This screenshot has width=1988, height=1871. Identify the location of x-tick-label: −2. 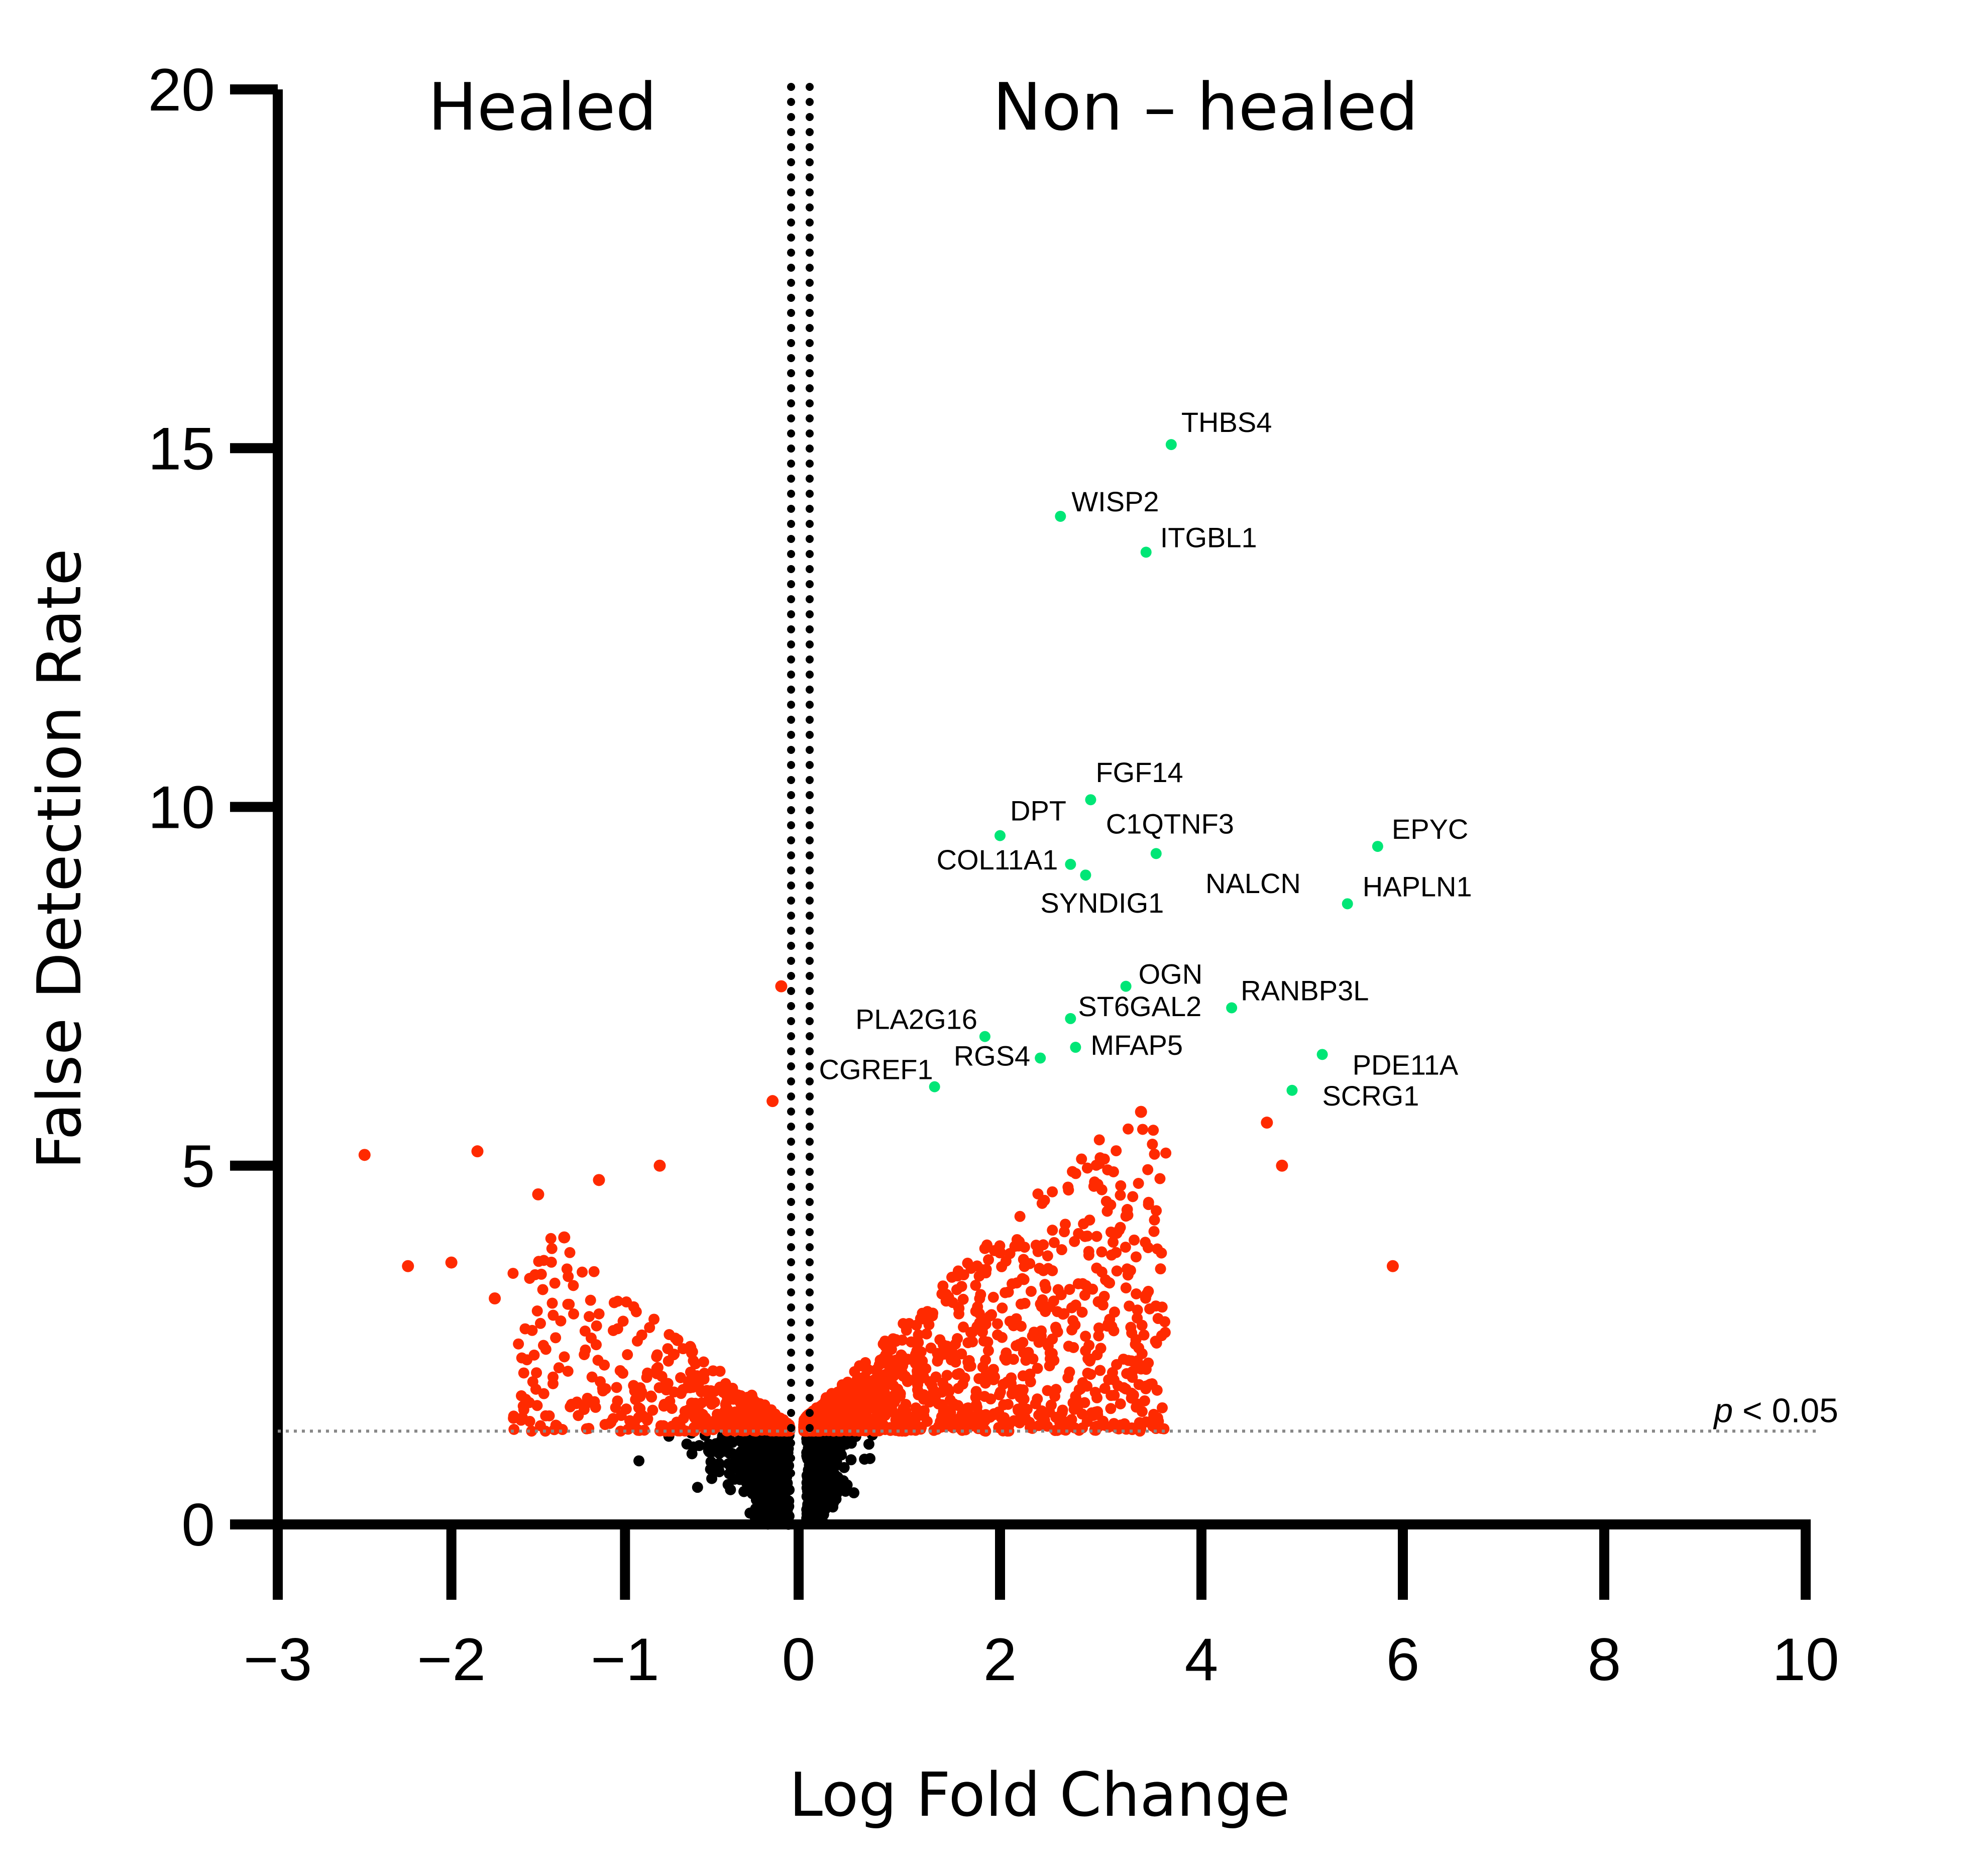
(451, 1659).